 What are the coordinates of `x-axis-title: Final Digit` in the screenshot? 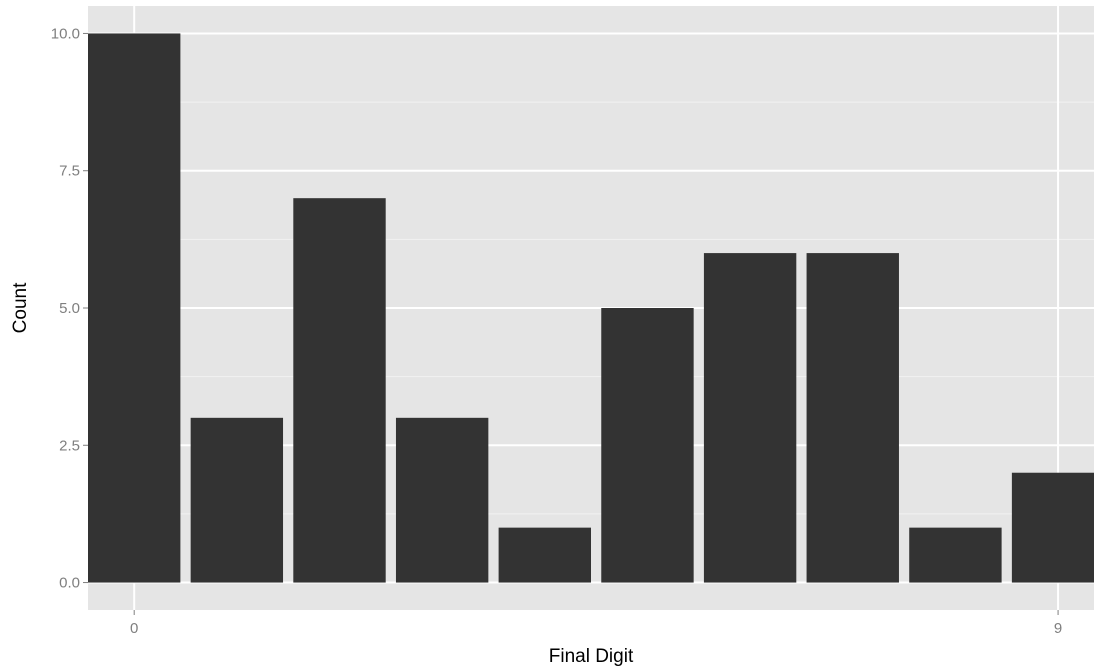 It's located at (591, 656).